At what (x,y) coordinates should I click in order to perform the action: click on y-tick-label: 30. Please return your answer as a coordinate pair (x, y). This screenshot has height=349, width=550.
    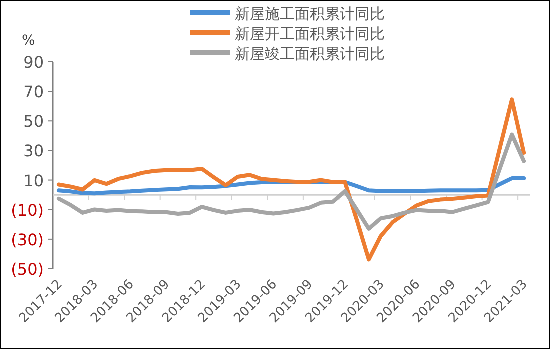
    Looking at the image, I should click on (34, 151).